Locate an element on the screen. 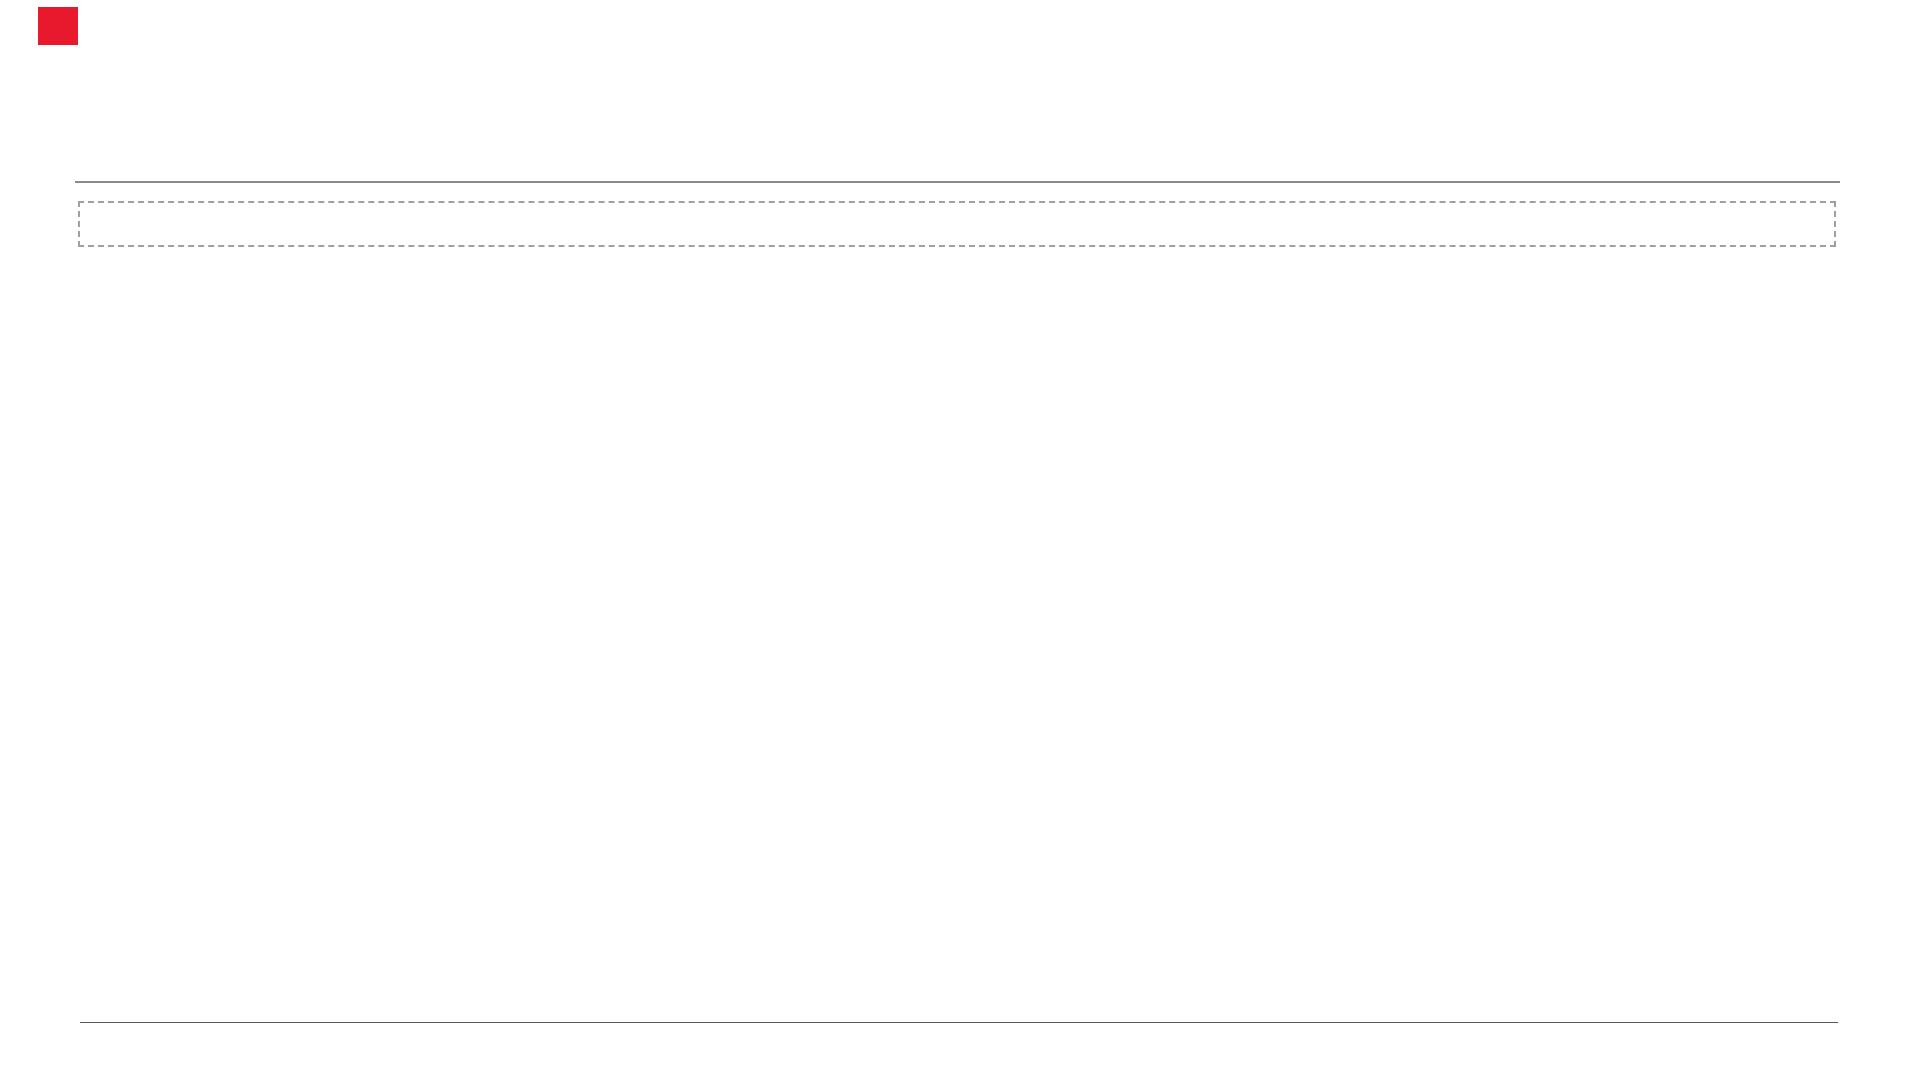 Image resolution: width=1920 pixels, height=1075 pixels. title-divider is located at coordinates (957, 182).